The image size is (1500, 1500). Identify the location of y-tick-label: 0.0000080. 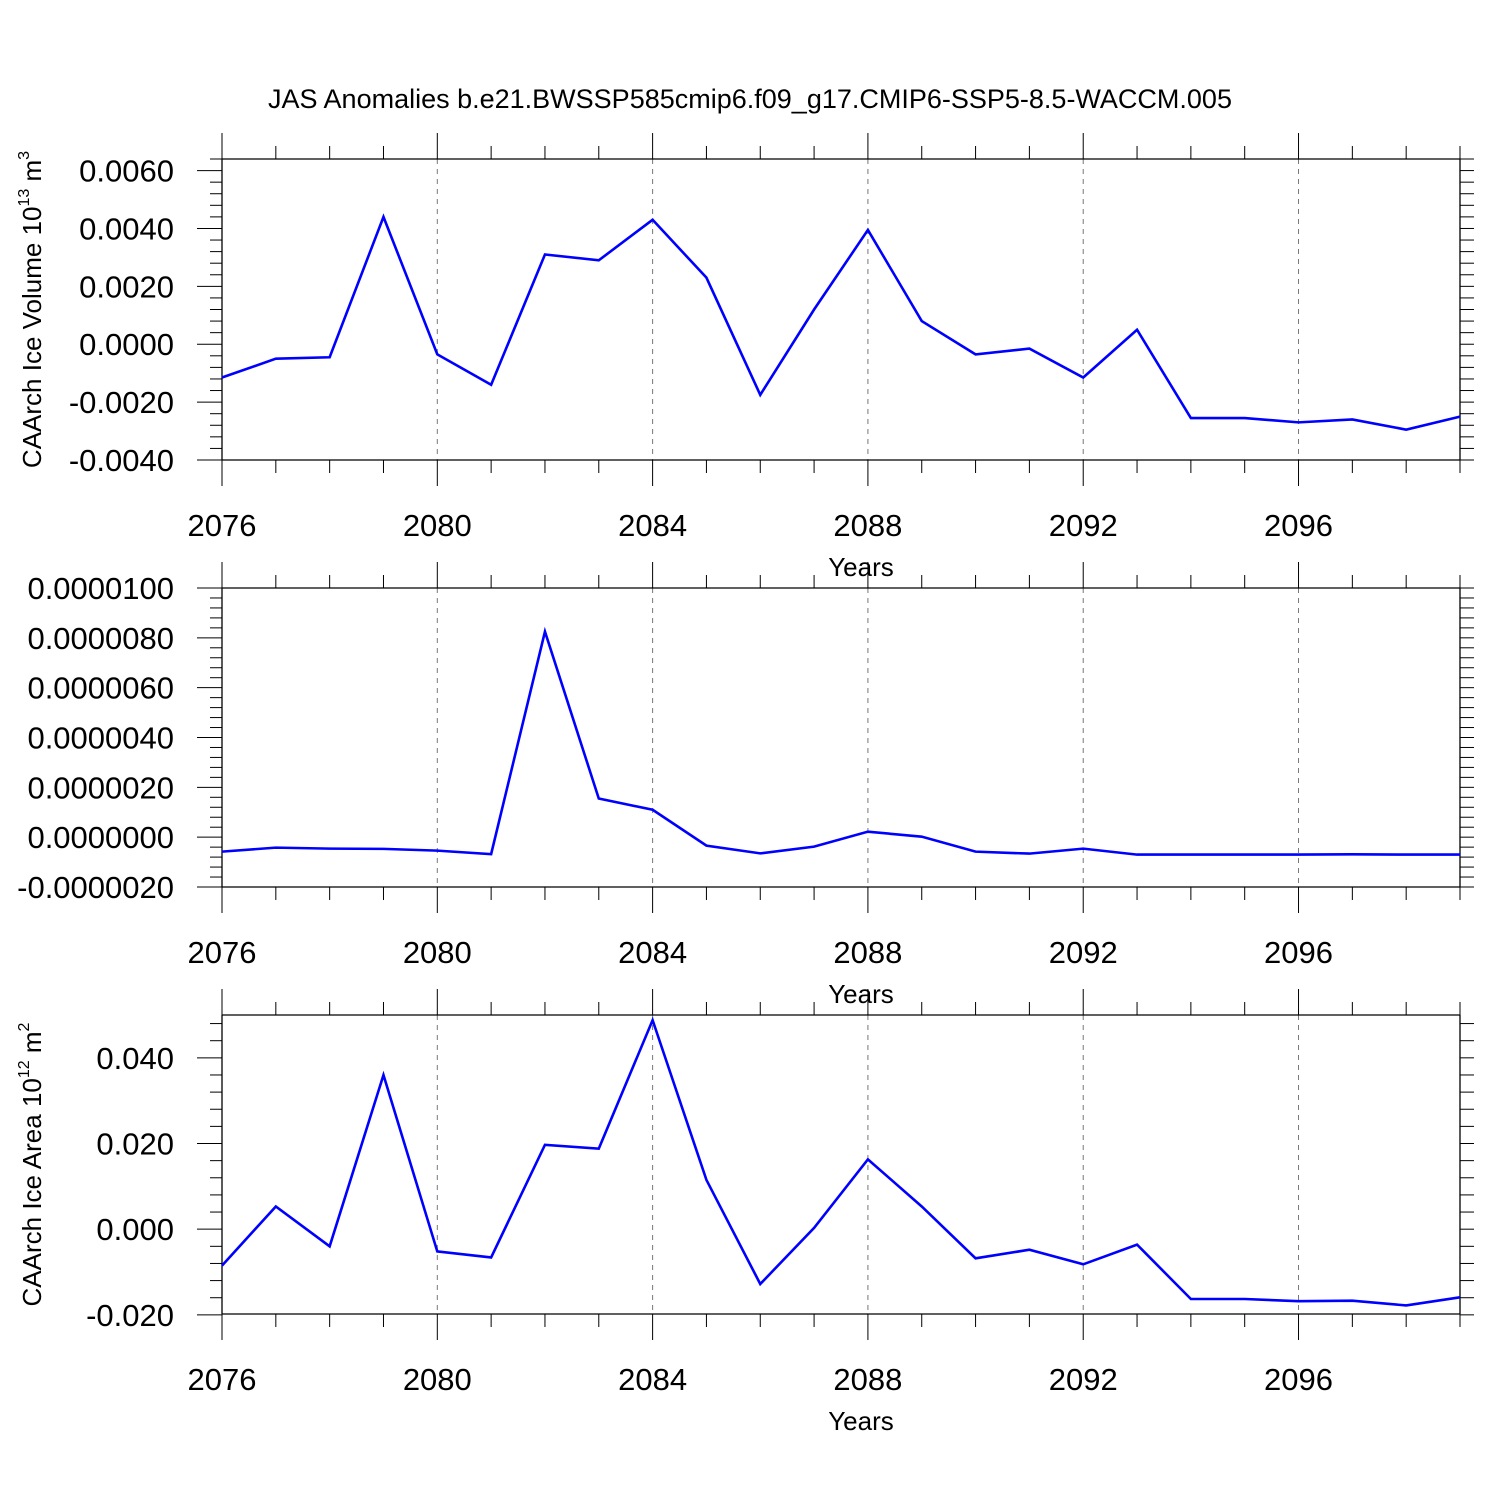
(100, 638).